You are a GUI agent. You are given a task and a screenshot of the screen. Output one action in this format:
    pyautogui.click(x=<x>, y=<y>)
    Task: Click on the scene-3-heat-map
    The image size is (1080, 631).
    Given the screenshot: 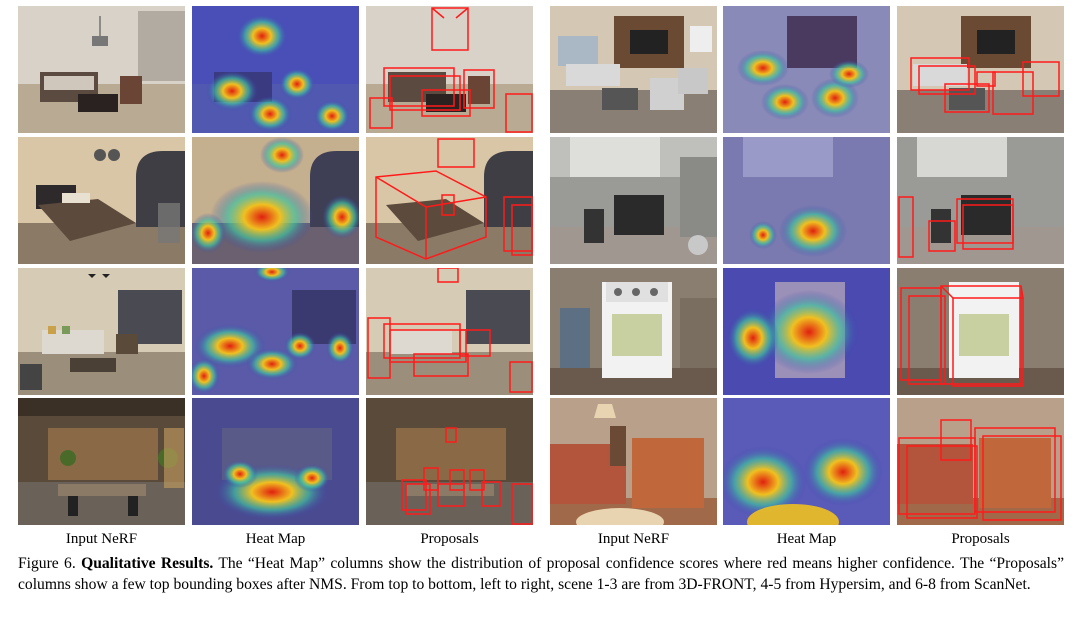 What is the action you would take?
    pyautogui.click(x=275, y=331)
    